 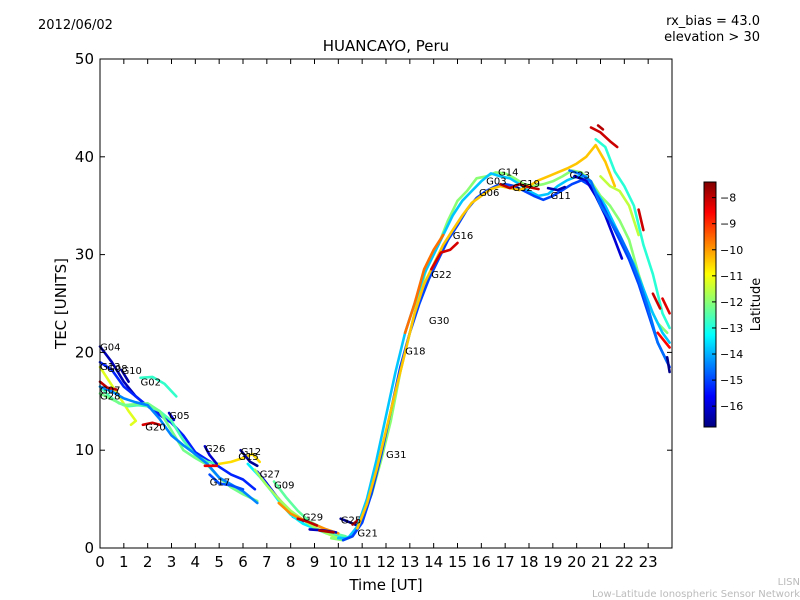 I want to click on satellite-label: G02, so click(x=151, y=383).